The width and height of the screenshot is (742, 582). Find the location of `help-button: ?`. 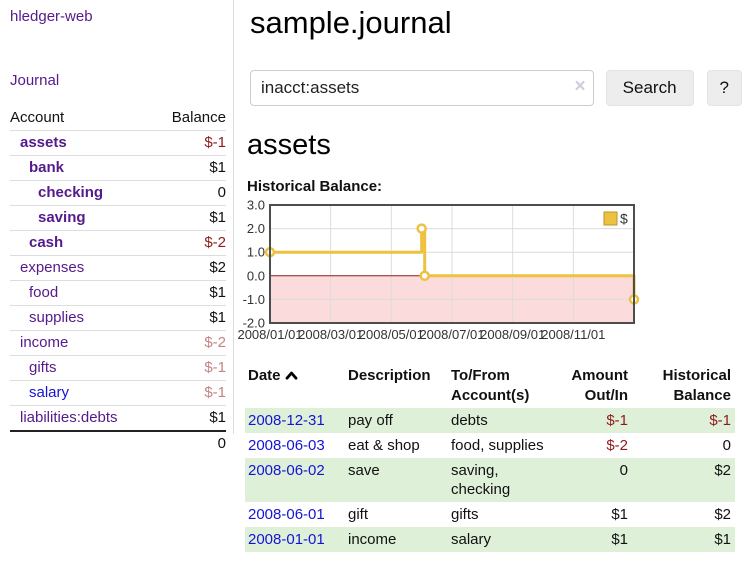

help-button: ? is located at coordinates (724, 88).